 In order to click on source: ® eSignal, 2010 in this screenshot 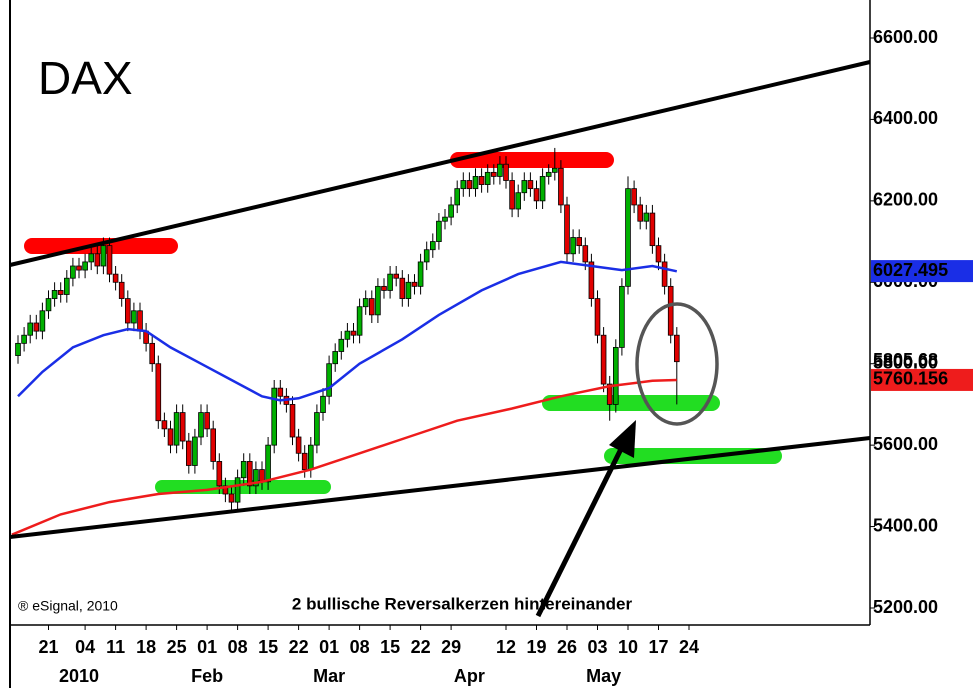, I will do `click(68, 606)`.